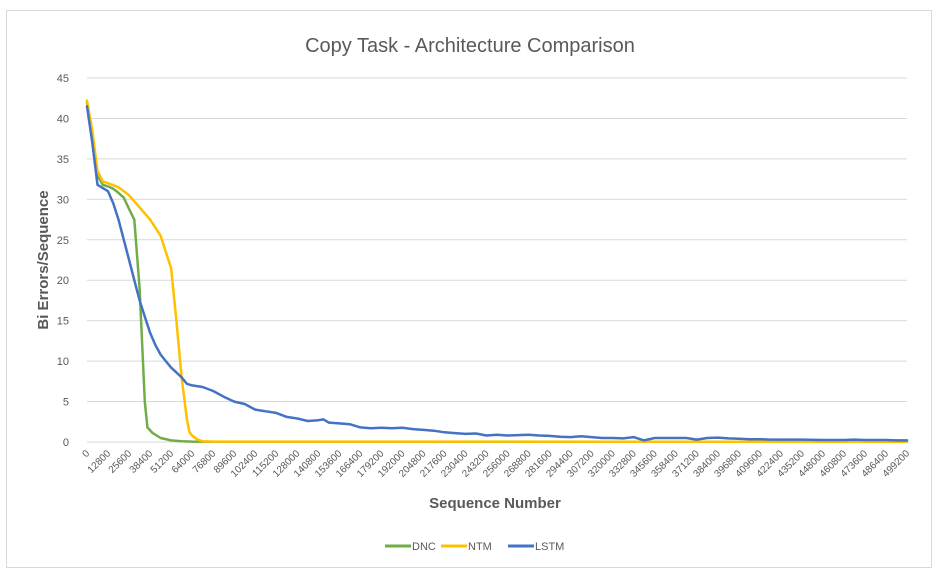 This screenshot has width=938, height=578. Describe the element at coordinates (63, 160) in the screenshot. I see `y-tick-label: 35` at that location.